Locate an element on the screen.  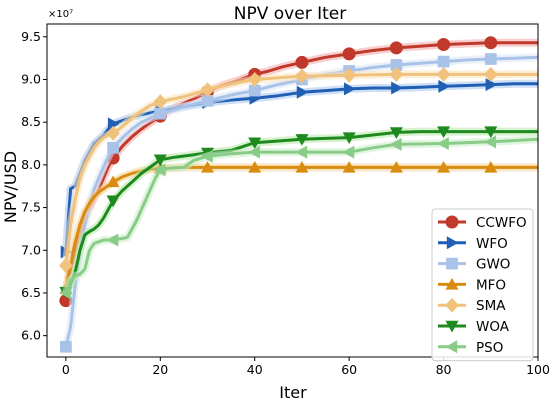
legend-item-mfo: MFO is located at coordinates (472, 285).